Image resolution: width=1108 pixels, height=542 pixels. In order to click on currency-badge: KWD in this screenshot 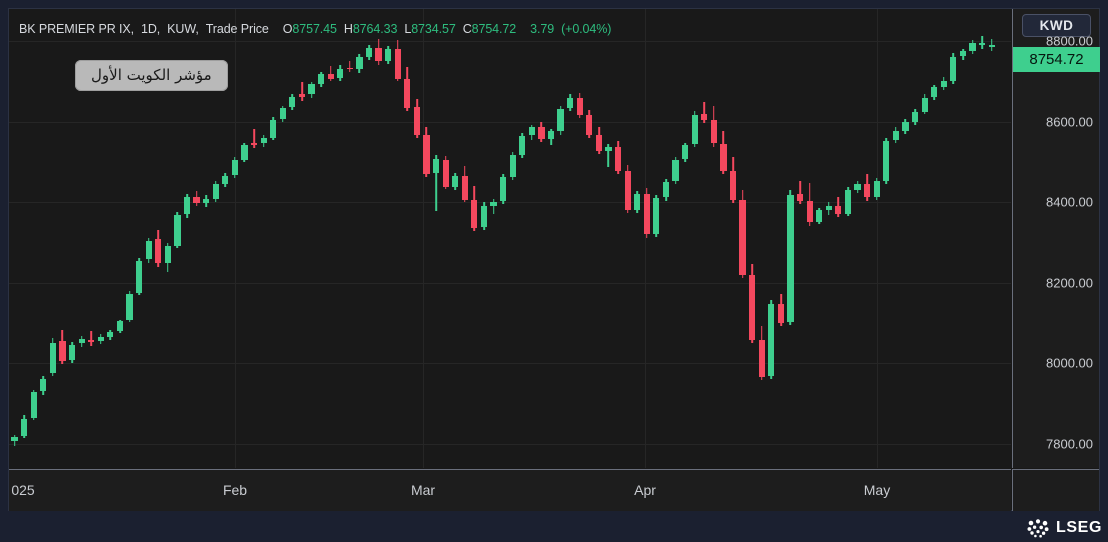, I will do `click(1056, 25)`.